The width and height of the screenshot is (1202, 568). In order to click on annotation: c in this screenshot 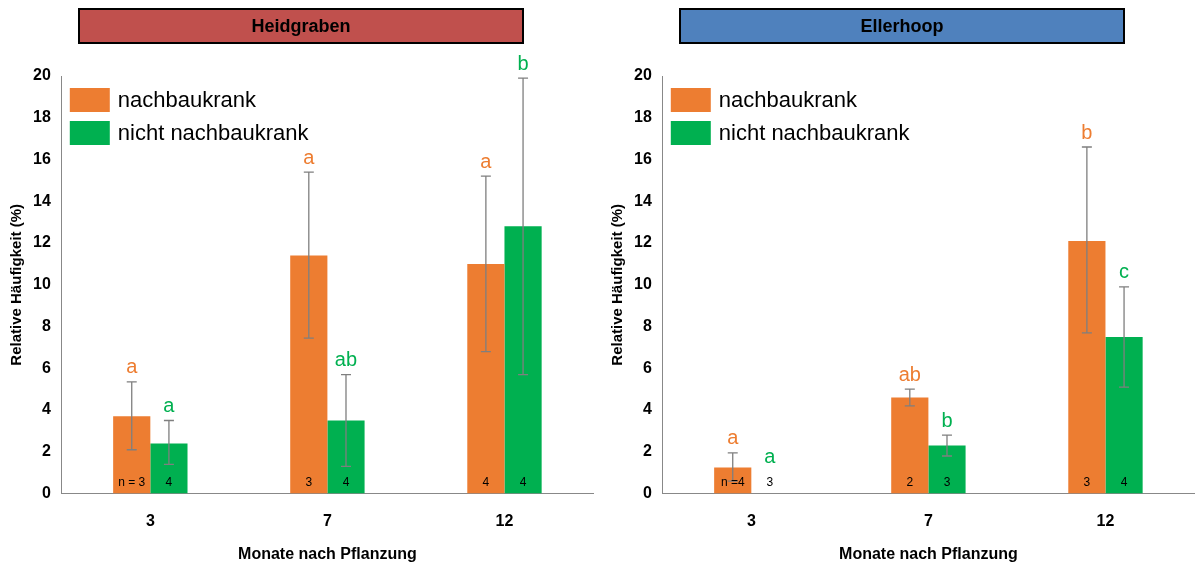, I will do `click(1124, 271)`.